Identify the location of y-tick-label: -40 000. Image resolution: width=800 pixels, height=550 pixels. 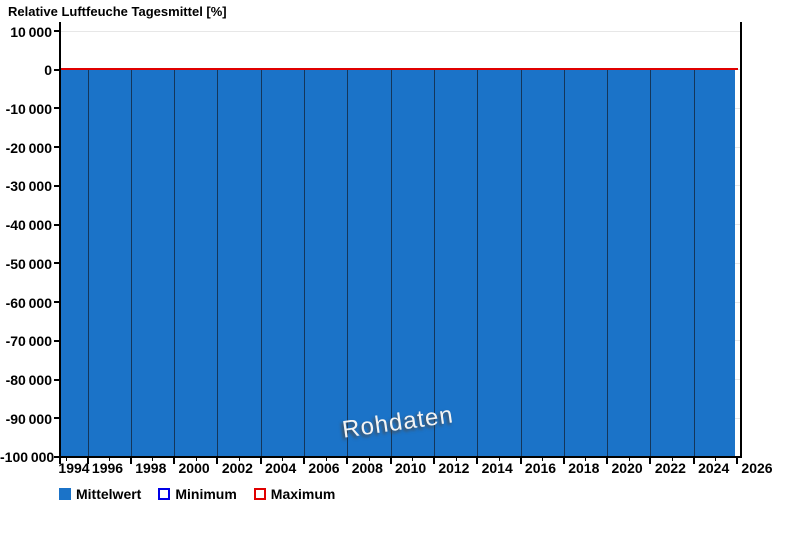
(28, 225).